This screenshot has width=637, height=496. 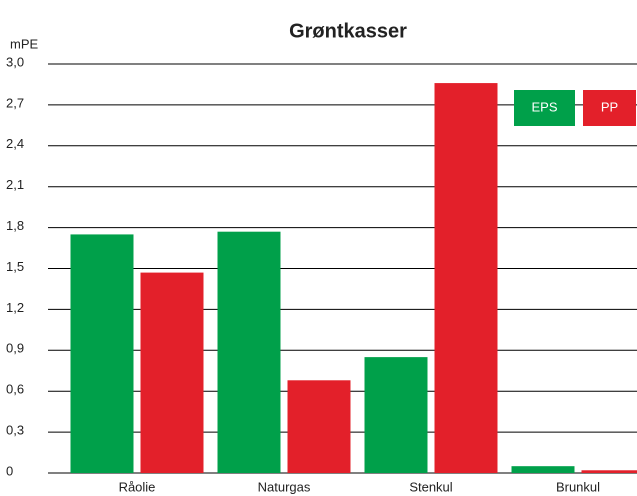 What do you see at coordinates (348, 31) in the screenshot?
I see `chart-title: Grøntkasser` at bounding box center [348, 31].